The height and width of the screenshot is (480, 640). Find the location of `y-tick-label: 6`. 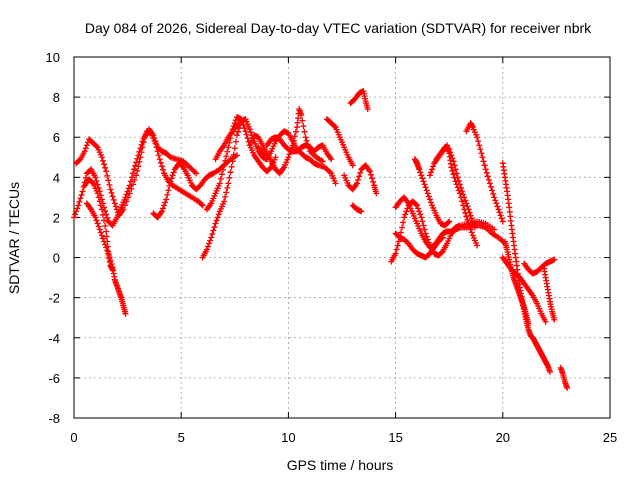

y-tick-label: 6 is located at coordinates (56, 137).